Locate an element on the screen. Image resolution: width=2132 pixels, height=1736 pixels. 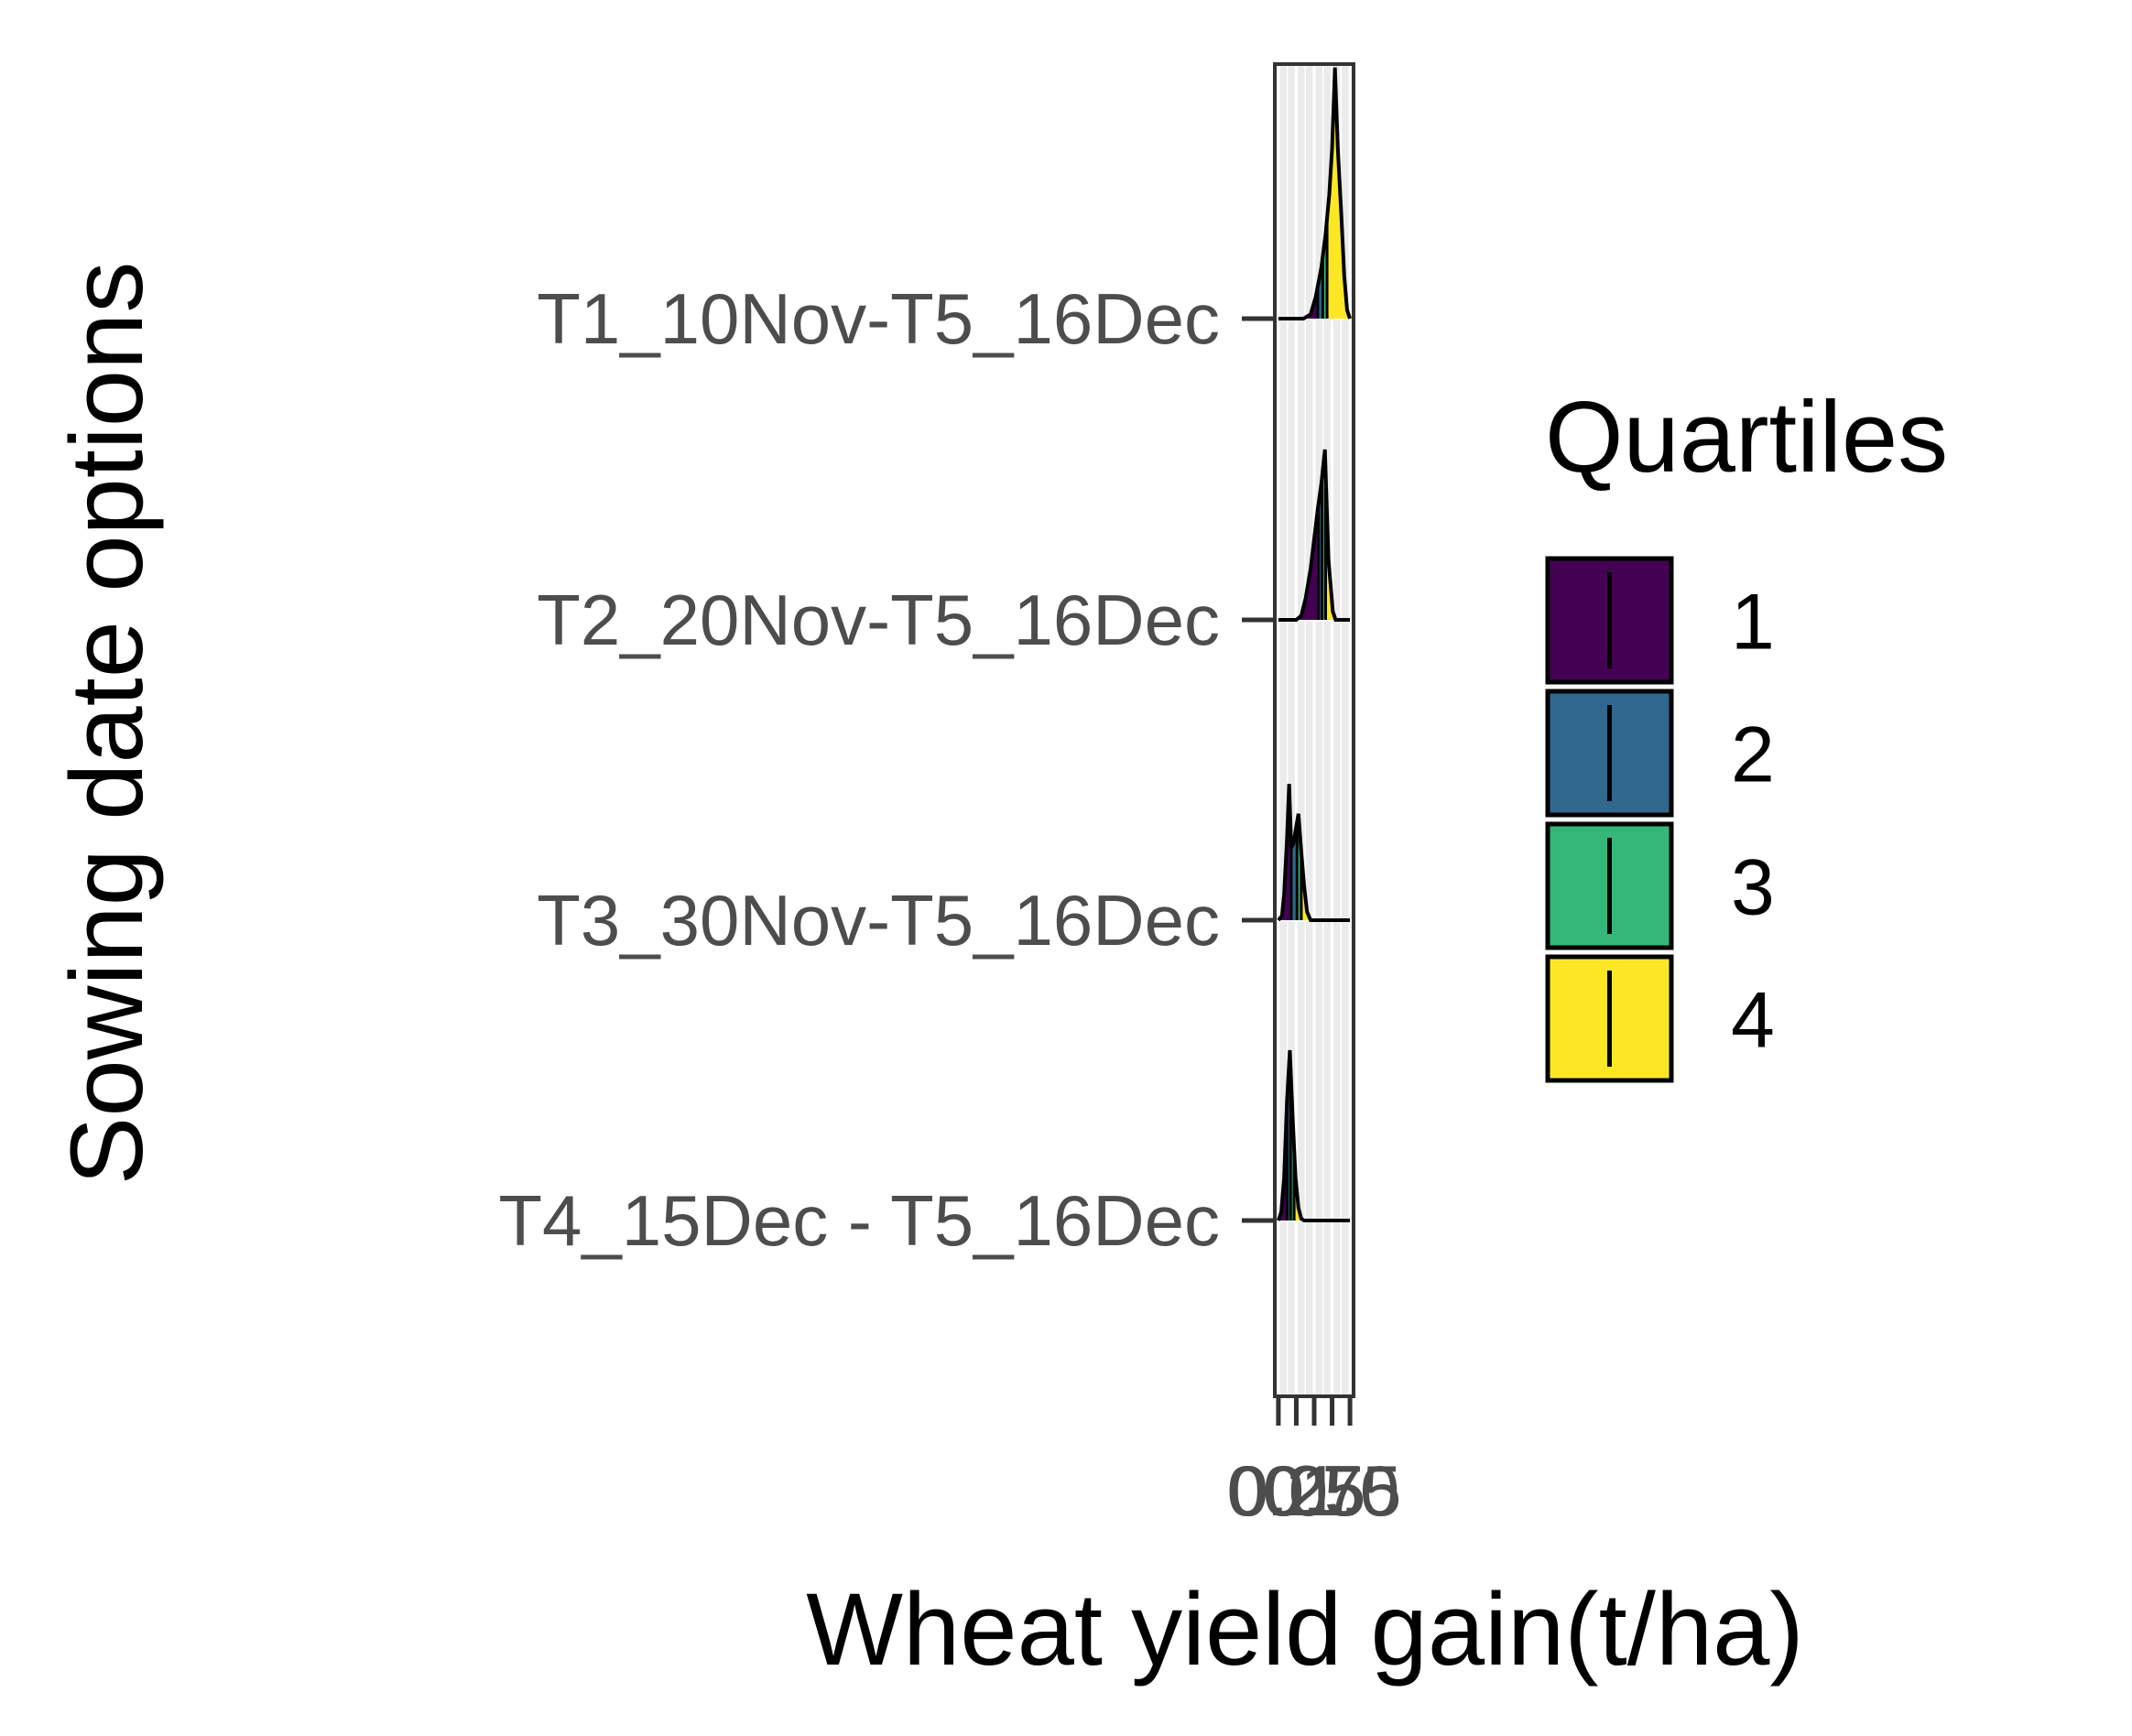
y-tick-label: T2_20Nov-T5_16Dec is located at coordinates (878, 620).